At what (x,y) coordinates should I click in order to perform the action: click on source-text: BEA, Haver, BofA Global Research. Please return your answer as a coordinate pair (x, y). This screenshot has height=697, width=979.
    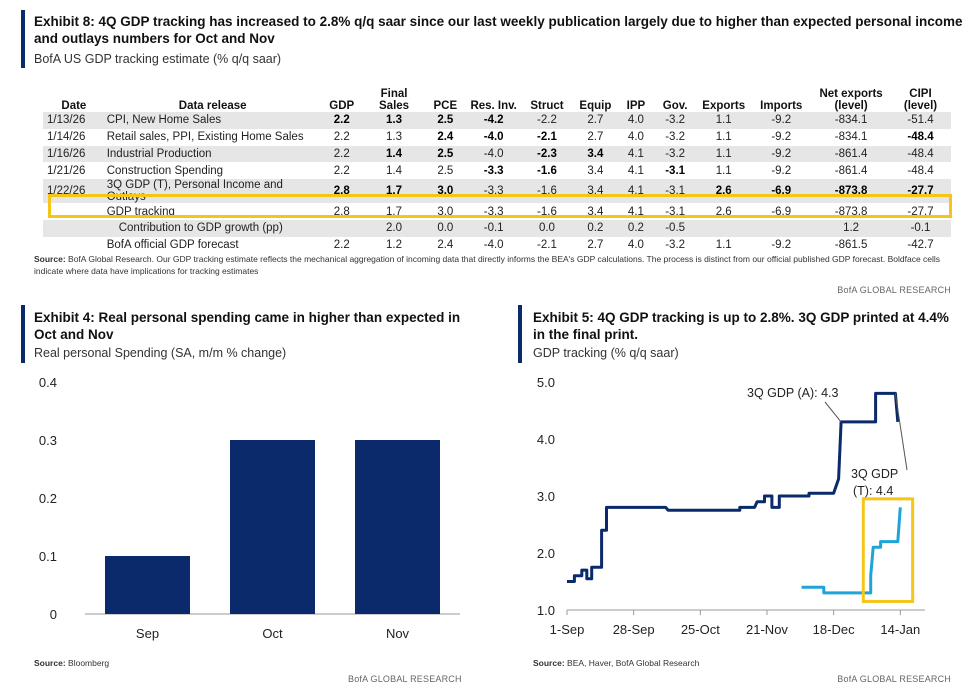
    Looking at the image, I should click on (633, 663).